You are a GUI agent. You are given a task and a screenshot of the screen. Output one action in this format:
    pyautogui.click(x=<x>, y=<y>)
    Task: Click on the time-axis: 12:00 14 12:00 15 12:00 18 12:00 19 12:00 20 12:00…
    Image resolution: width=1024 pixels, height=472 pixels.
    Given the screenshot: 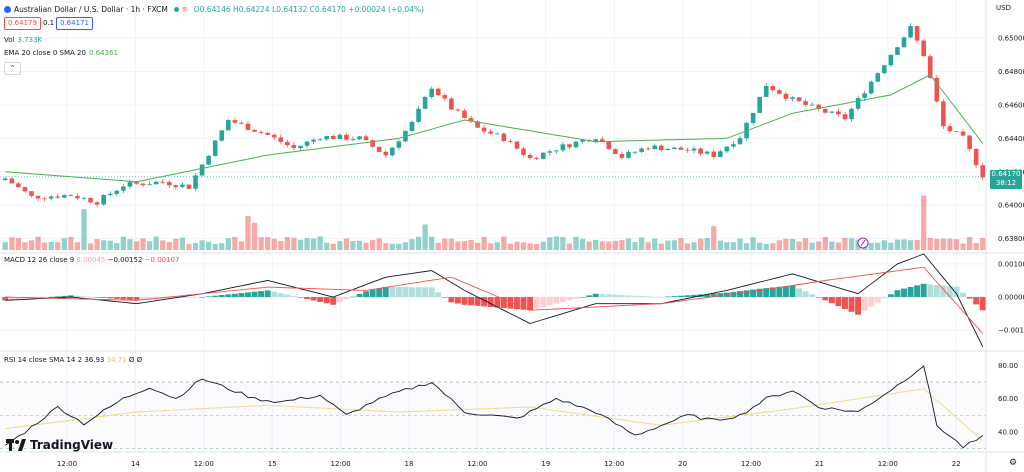 What is the action you would take?
    pyautogui.click(x=509, y=464)
    